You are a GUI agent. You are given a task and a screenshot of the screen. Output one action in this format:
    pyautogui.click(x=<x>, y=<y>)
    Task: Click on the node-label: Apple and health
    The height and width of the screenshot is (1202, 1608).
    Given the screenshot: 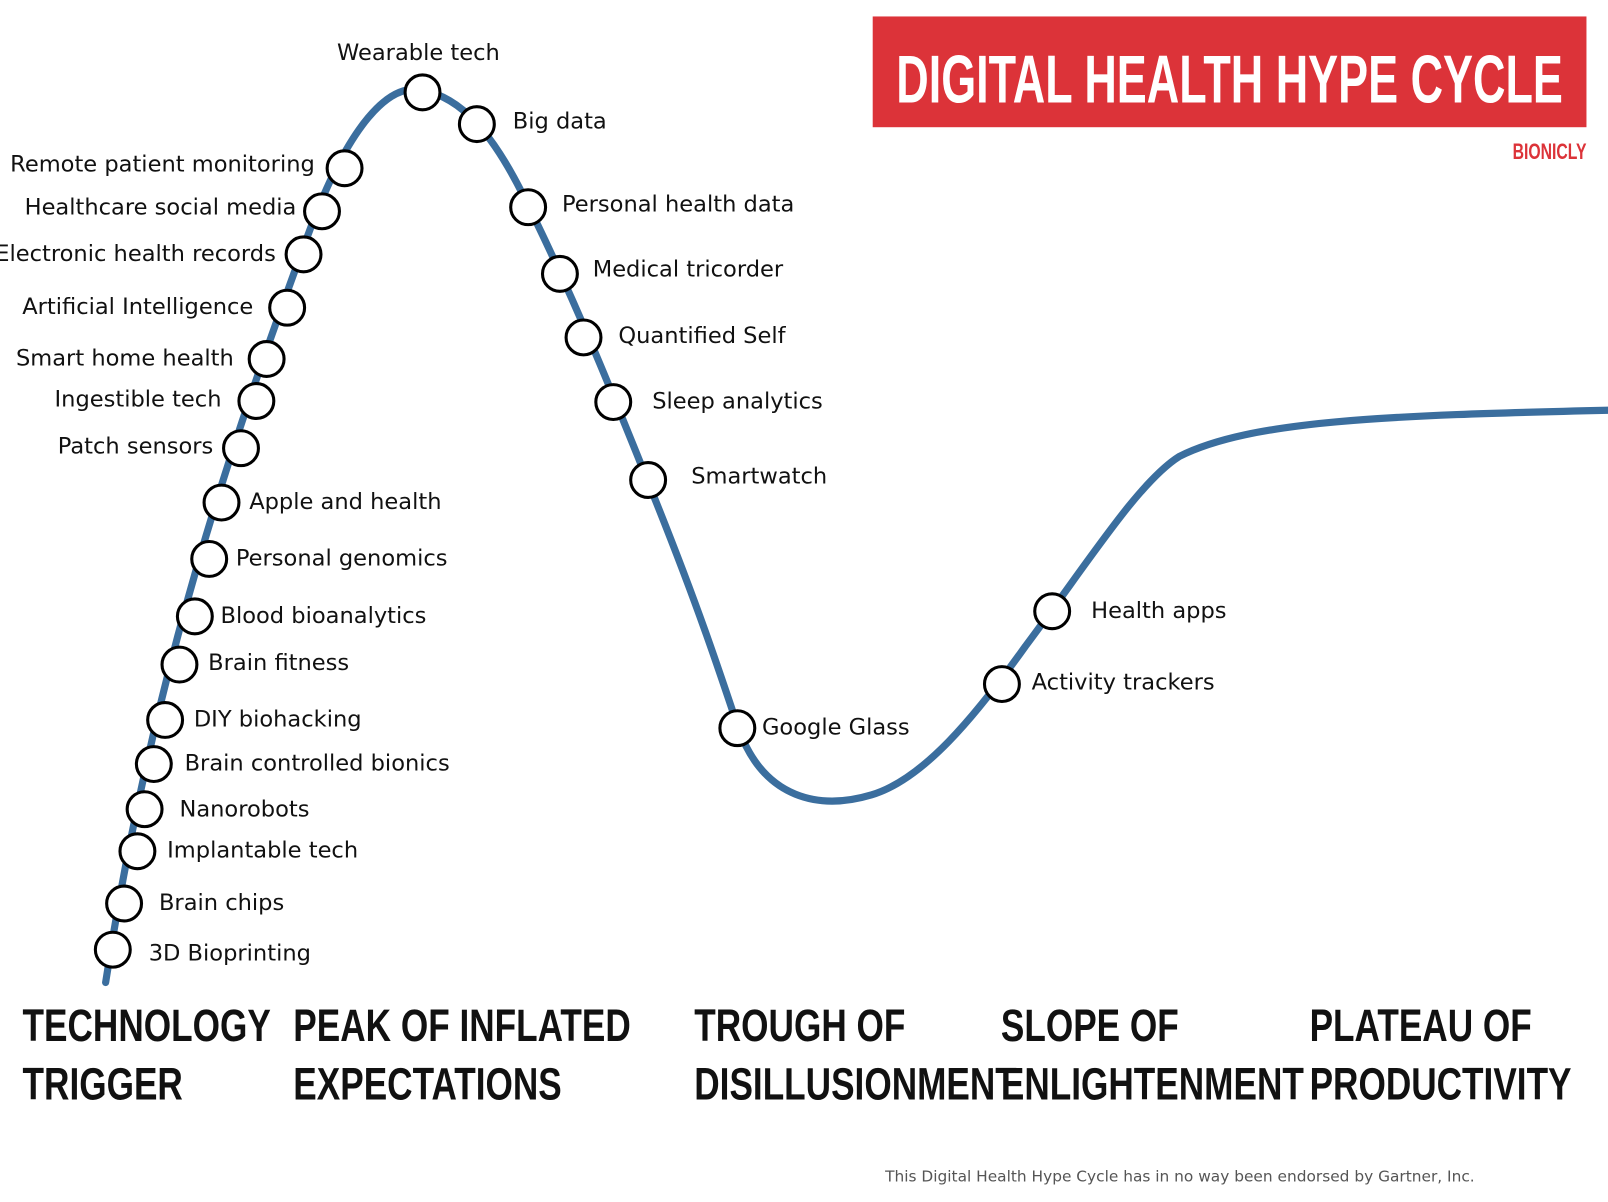 What is the action you would take?
    pyautogui.click(x=345, y=502)
    